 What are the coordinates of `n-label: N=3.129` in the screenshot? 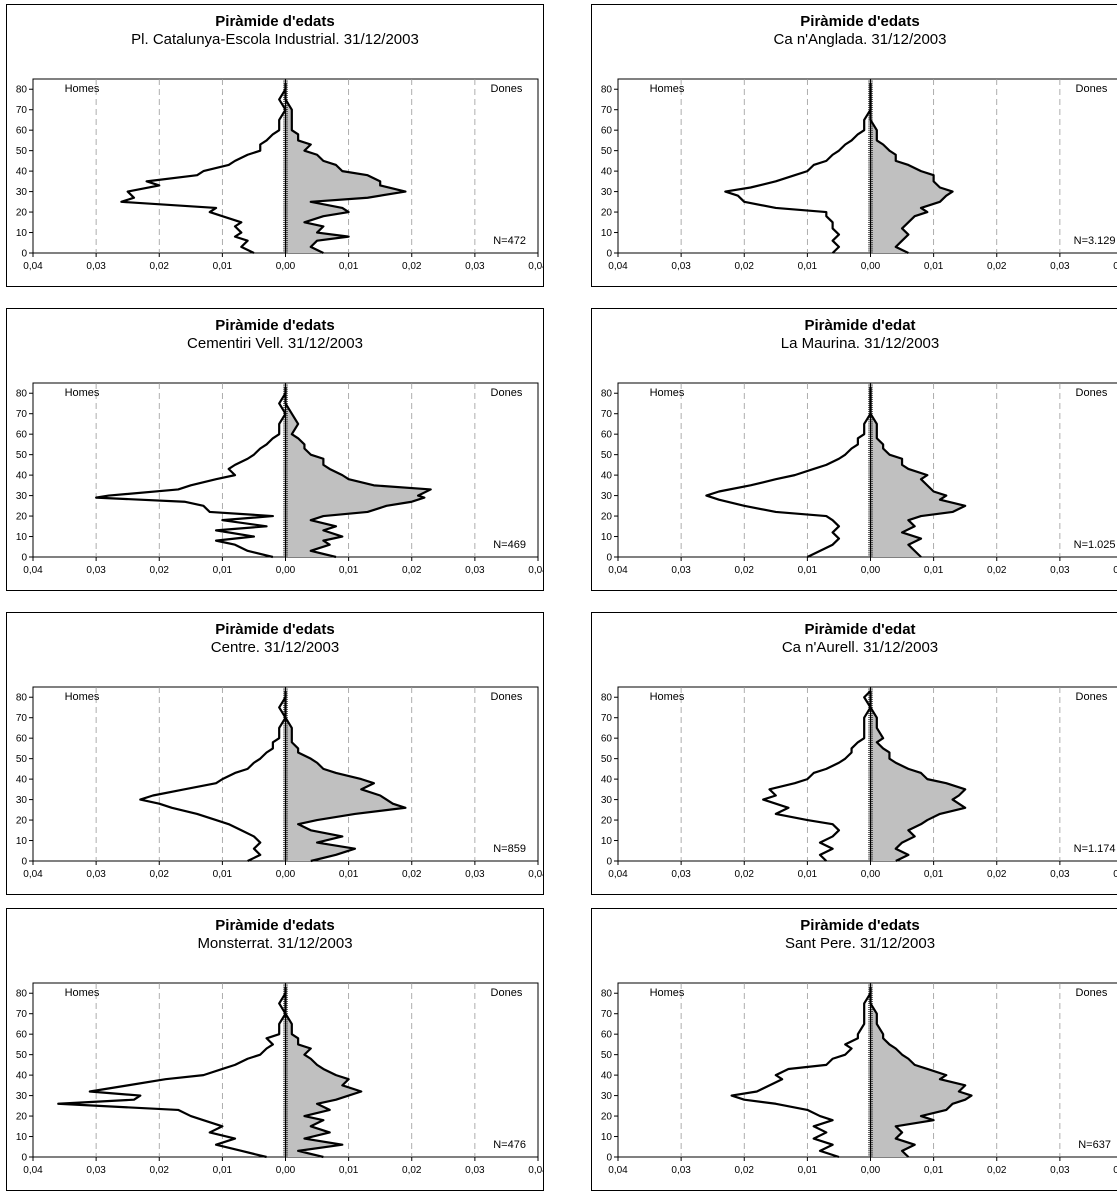 It's located at (1095, 241).